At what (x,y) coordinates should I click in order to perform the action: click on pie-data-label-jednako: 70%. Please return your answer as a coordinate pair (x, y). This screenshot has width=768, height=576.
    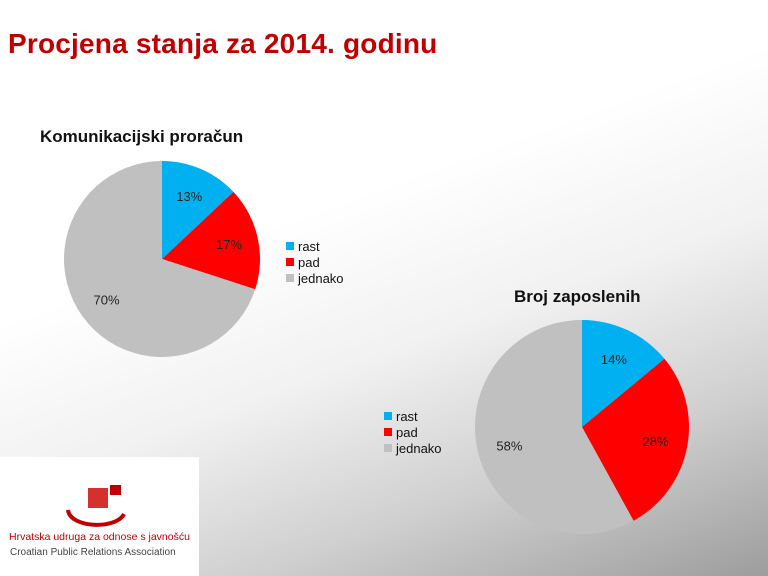
    Looking at the image, I should click on (106, 299).